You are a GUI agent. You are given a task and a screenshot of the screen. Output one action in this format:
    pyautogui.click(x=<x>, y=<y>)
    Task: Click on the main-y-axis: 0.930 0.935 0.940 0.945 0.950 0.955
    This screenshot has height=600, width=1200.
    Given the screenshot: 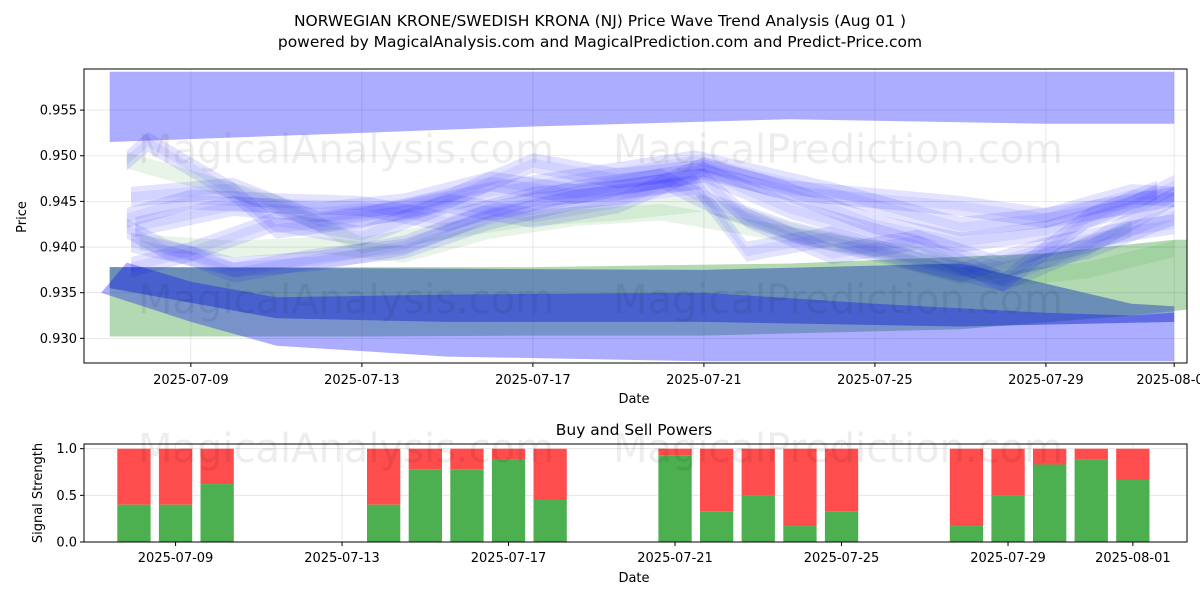 What is the action you would take?
    pyautogui.click(x=62, y=225)
    